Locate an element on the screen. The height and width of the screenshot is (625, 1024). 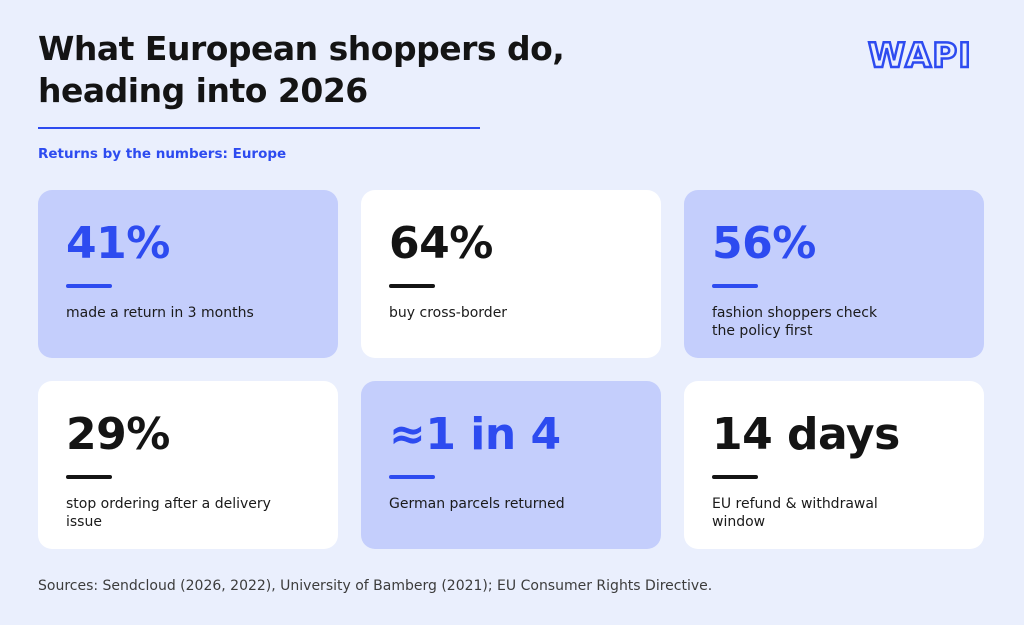
stat-value: 14 days is located at coordinates (806, 434).